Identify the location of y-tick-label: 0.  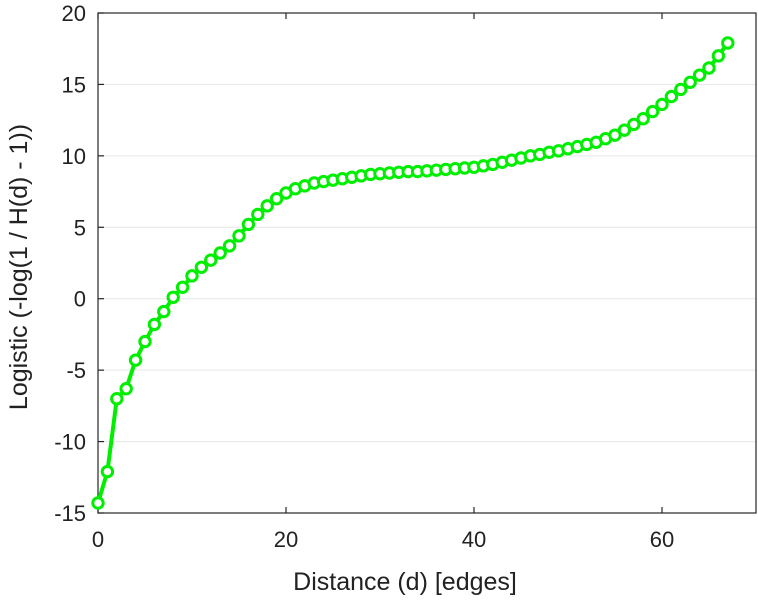
(80, 299).